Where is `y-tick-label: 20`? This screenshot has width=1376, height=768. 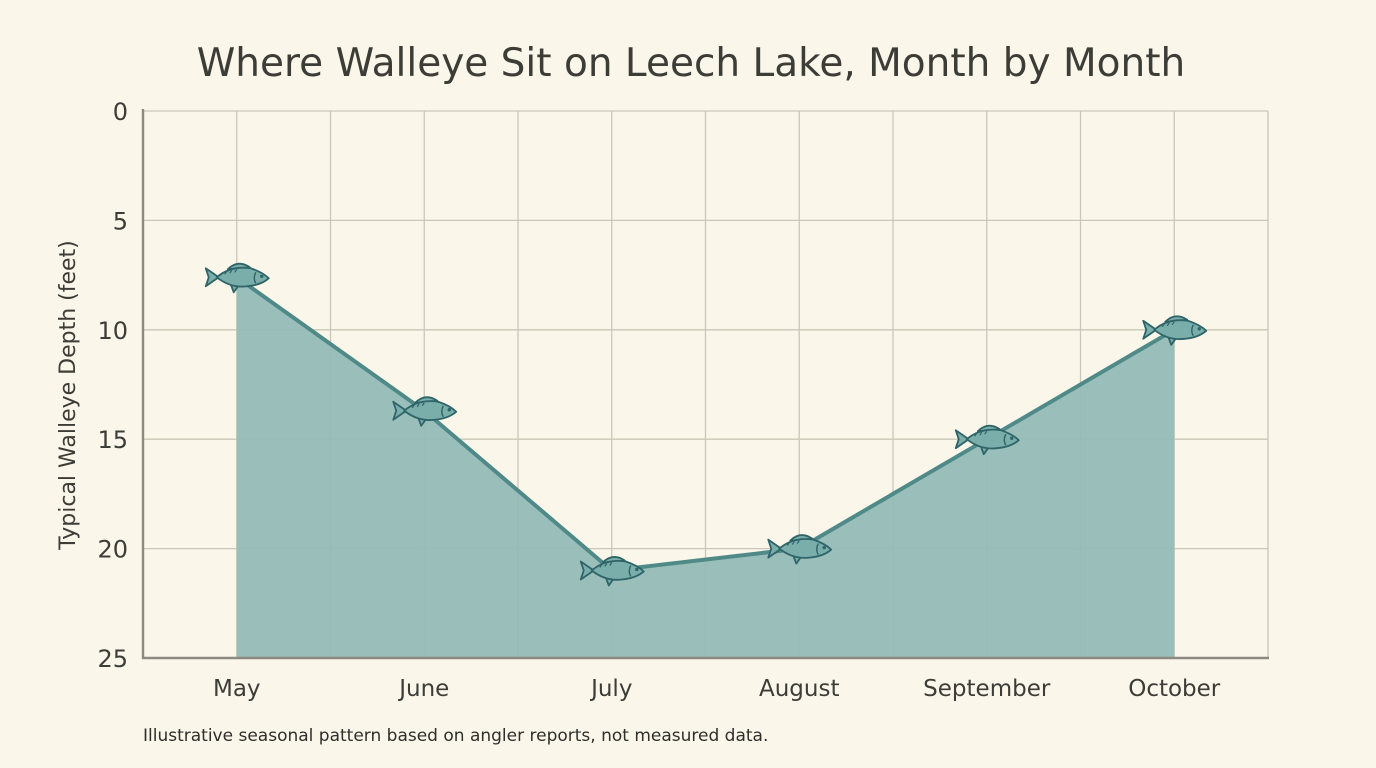 y-tick-label: 20 is located at coordinates (112, 550).